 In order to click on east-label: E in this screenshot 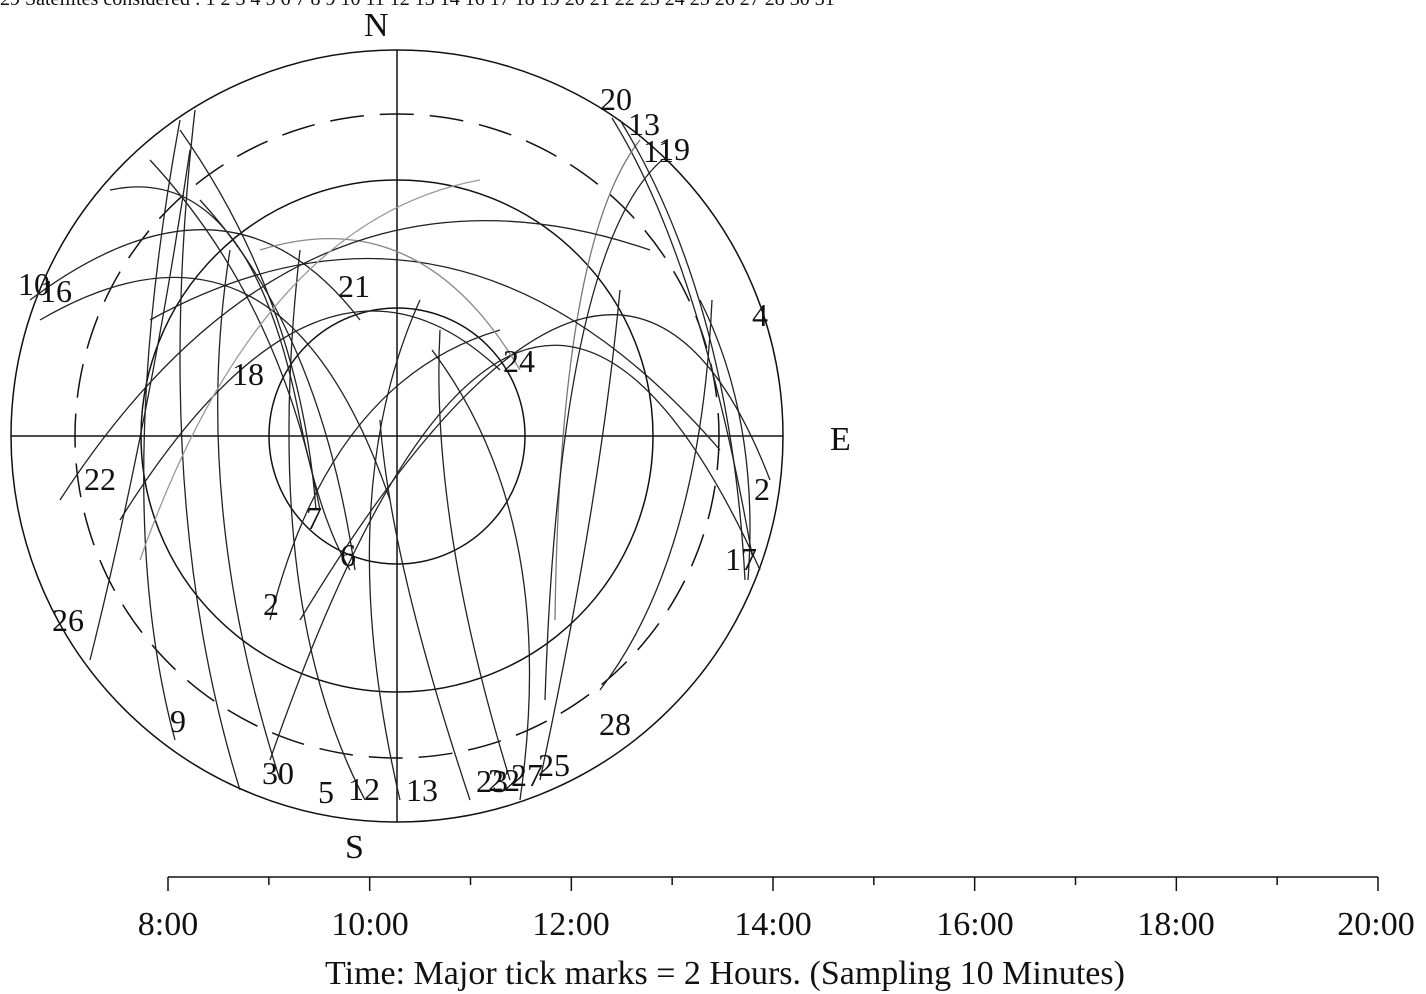, I will do `click(840, 439)`.